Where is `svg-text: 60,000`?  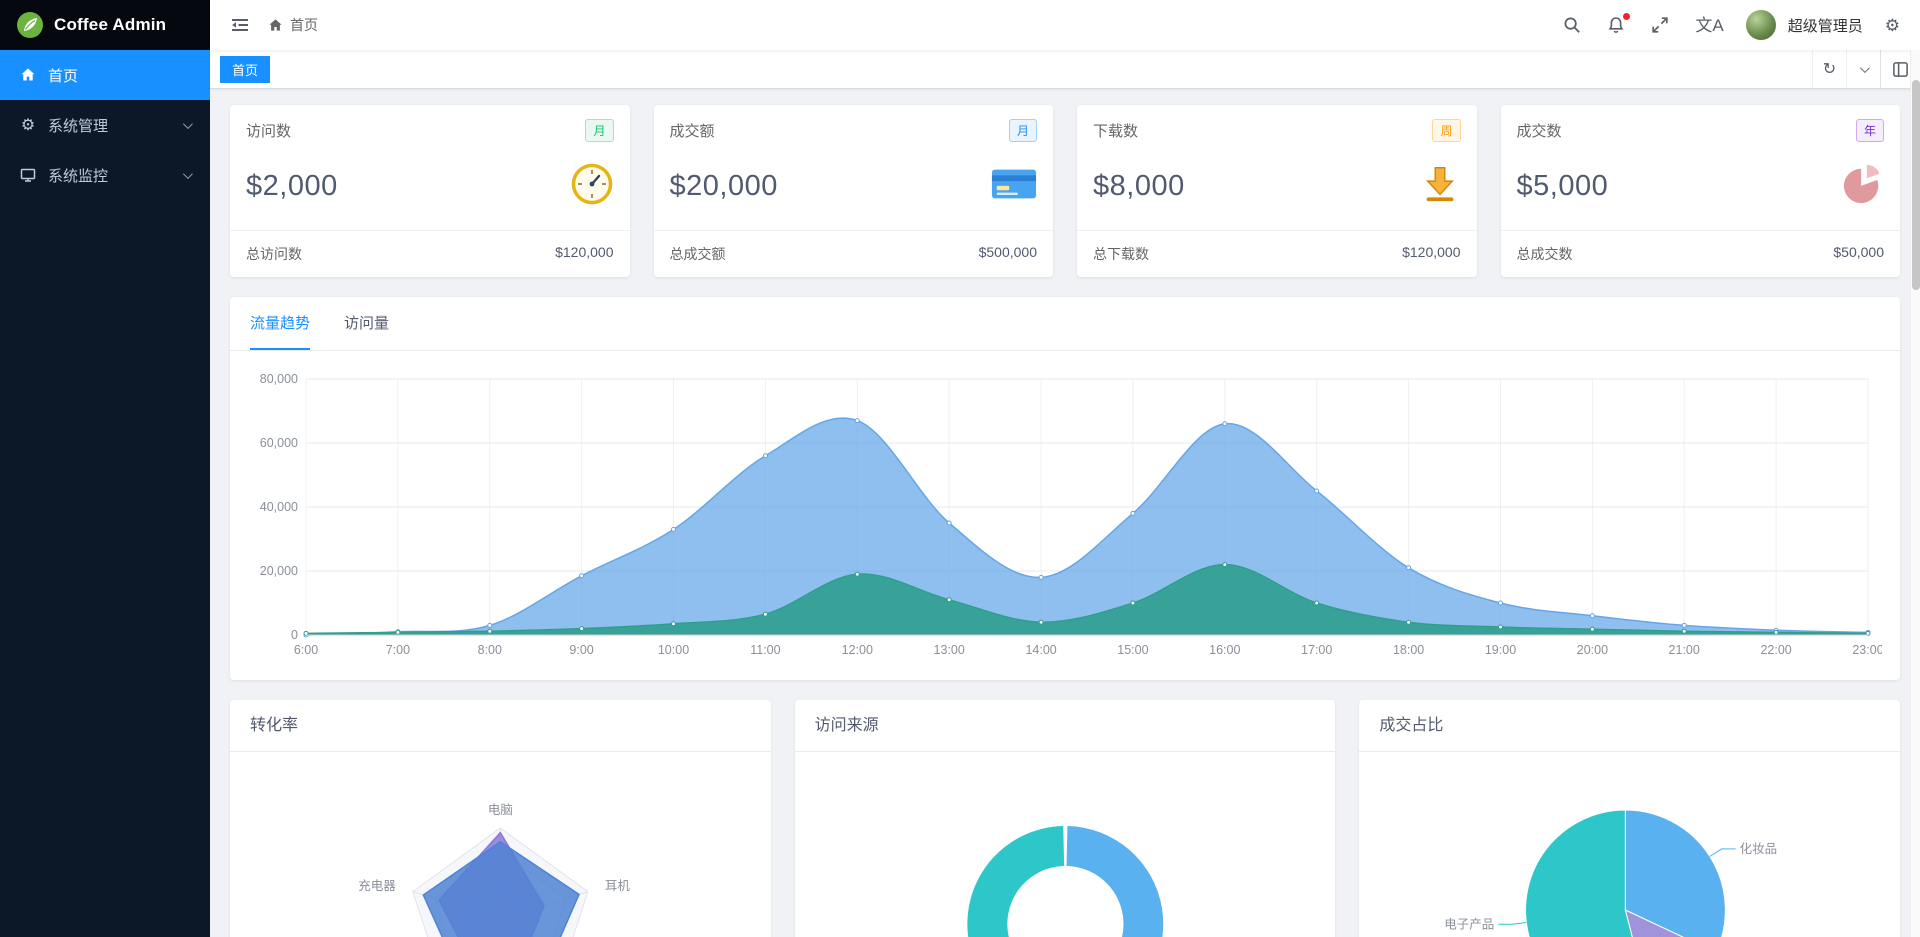 svg-text: 60,000 is located at coordinates (279, 443).